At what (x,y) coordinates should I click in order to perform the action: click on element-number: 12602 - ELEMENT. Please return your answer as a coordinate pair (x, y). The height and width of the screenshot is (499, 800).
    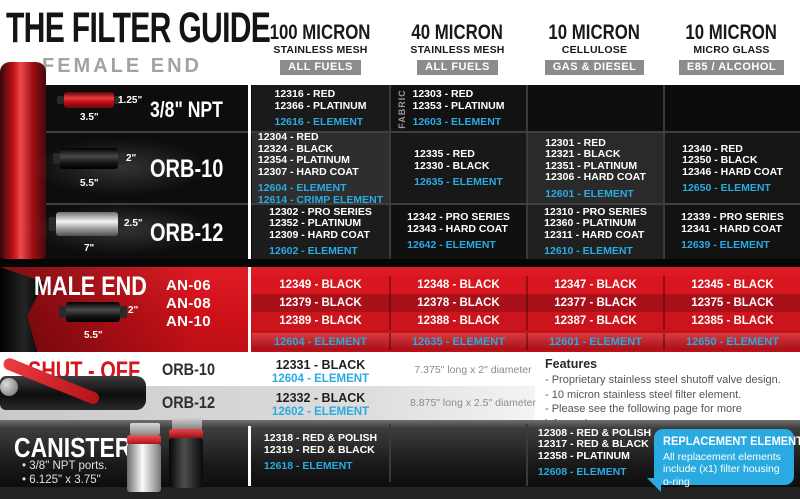
    Looking at the image, I should click on (320, 412).